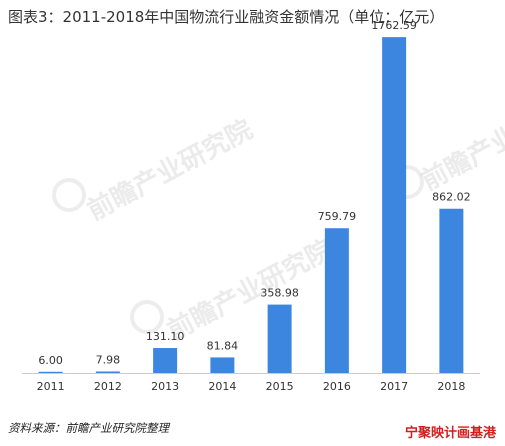 This screenshot has height=446, width=505. Describe the element at coordinates (165, 336) in the screenshot. I see `data-label-2013: 131.10` at that location.